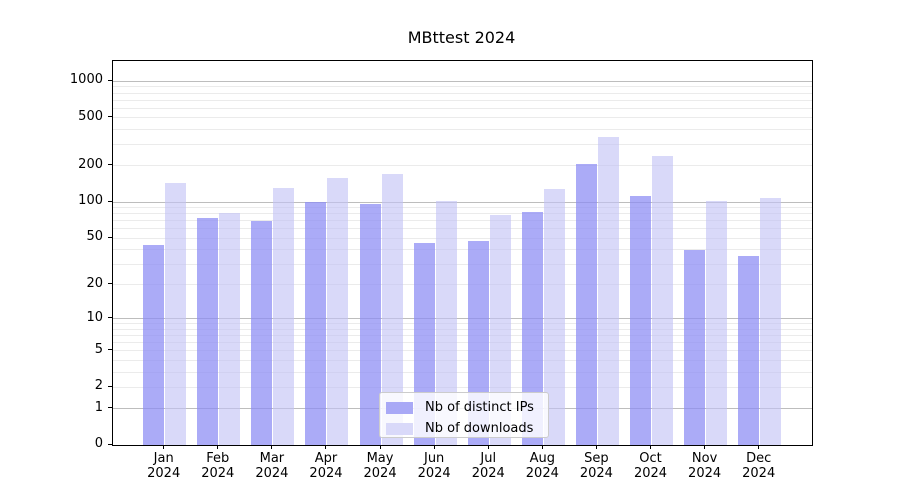 Image resolution: width=900 pixels, height=500 pixels. What do you see at coordinates (695, 347) in the screenshot?
I see `bar-distinct-ips-nov` at bounding box center [695, 347].